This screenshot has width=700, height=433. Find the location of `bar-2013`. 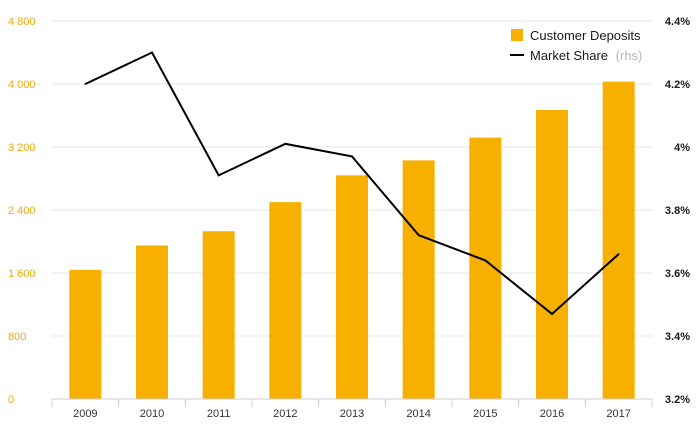

bar-2013 is located at coordinates (352, 287).